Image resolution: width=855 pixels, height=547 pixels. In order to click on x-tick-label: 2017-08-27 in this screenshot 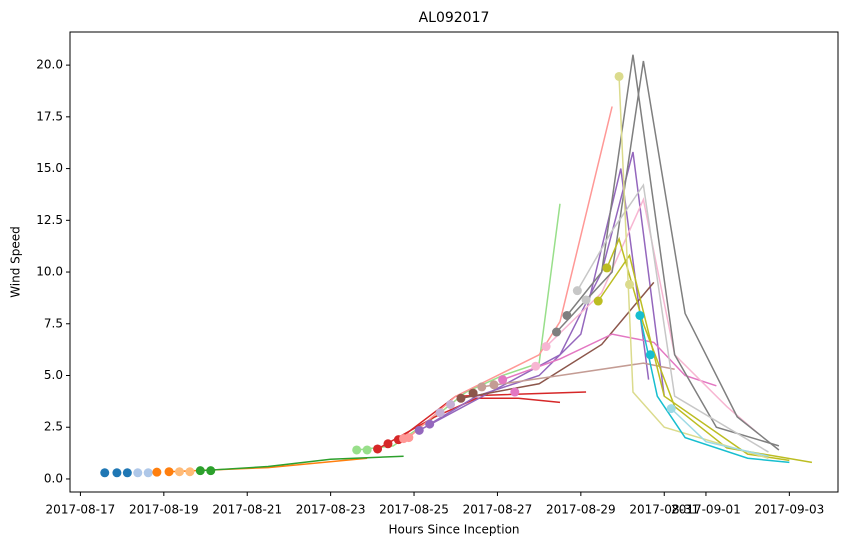, I will do `click(498, 510)`.